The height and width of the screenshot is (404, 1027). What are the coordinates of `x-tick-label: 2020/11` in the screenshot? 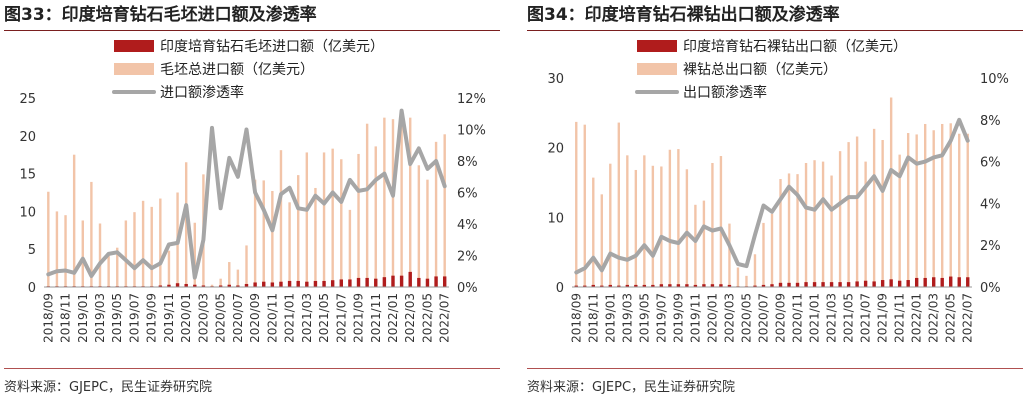 It's located at (272, 318).